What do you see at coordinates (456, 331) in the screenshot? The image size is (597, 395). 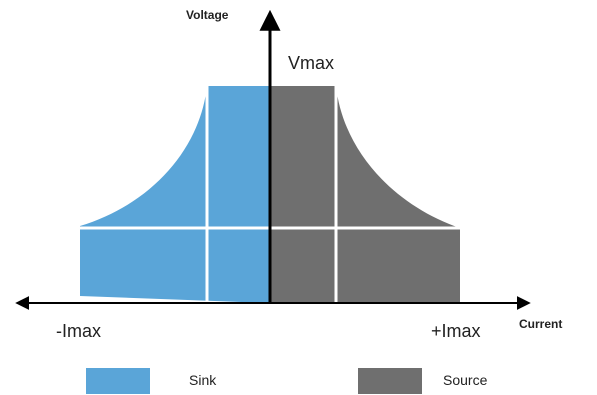 I see `pos-imax-label: +Imax` at bounding box center [456, 331].